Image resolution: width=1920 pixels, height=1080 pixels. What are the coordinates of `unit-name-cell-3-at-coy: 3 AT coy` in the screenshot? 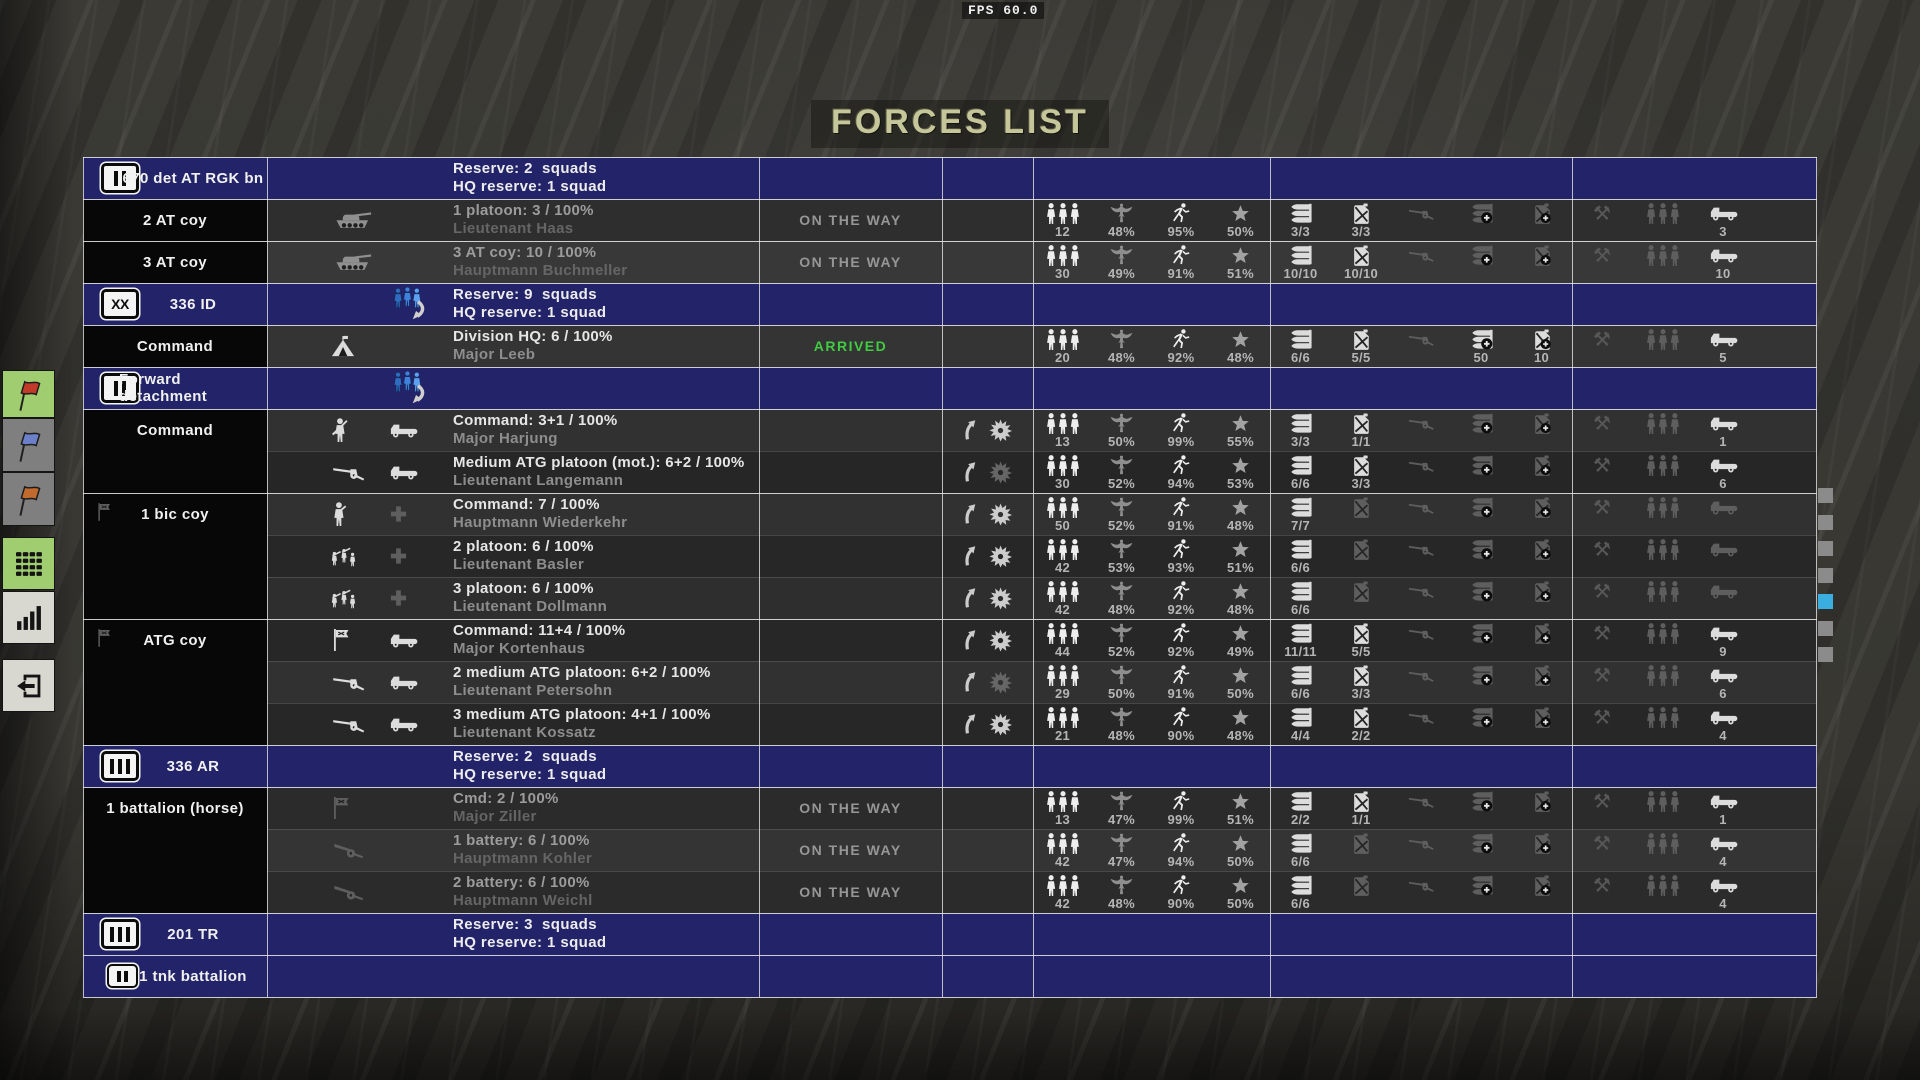 It's located at (175, 262).